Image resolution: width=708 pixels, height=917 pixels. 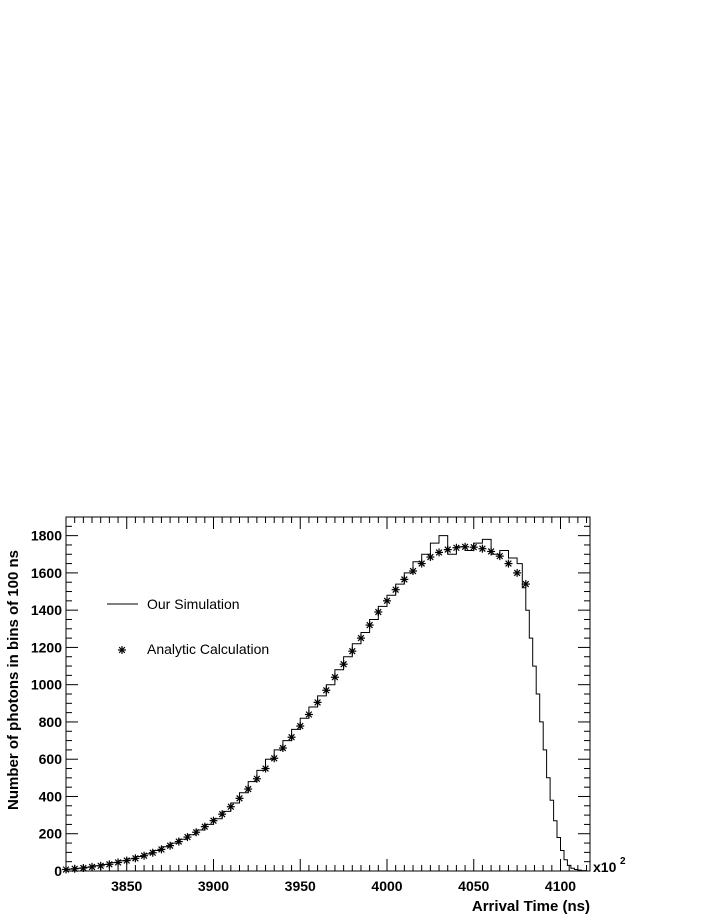 What do you see at coordinates (473, 886) in the screenshot?
I see `x-tick-label: 4050` at bounding box center [473, 886].